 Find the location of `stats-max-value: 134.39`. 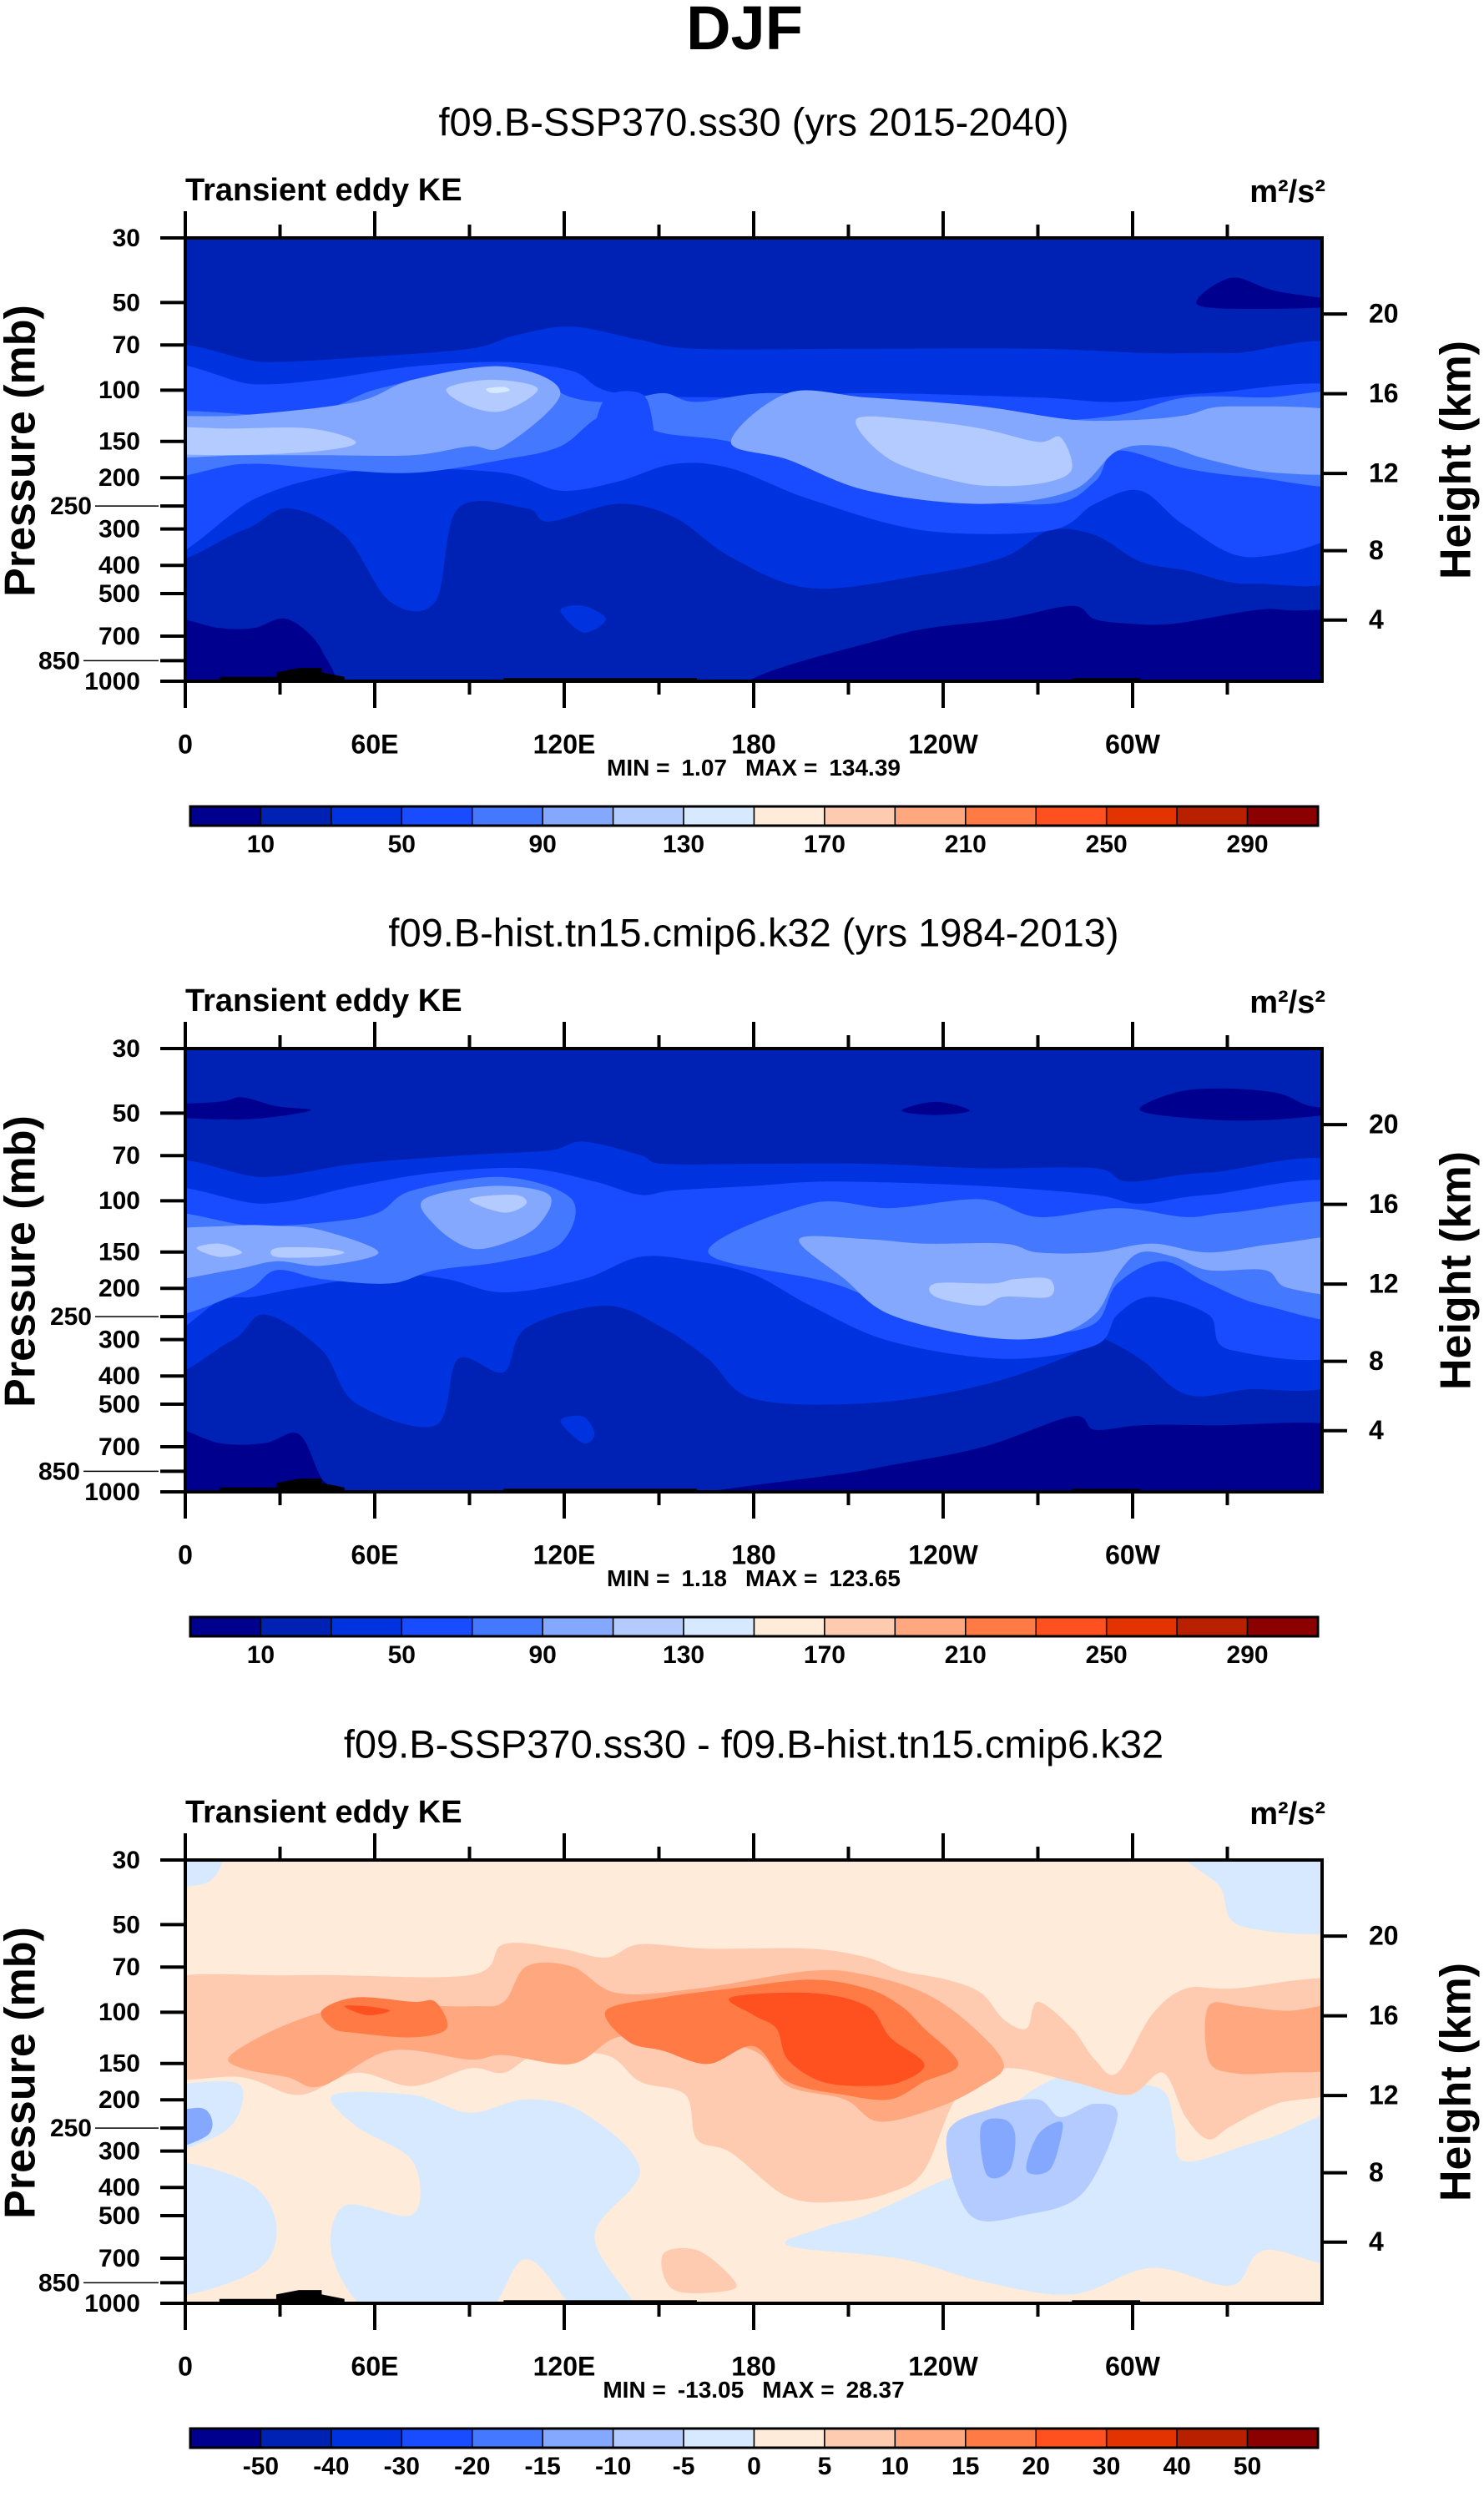

stats-max-value: 134.39 is located at coordinates (865, 768).